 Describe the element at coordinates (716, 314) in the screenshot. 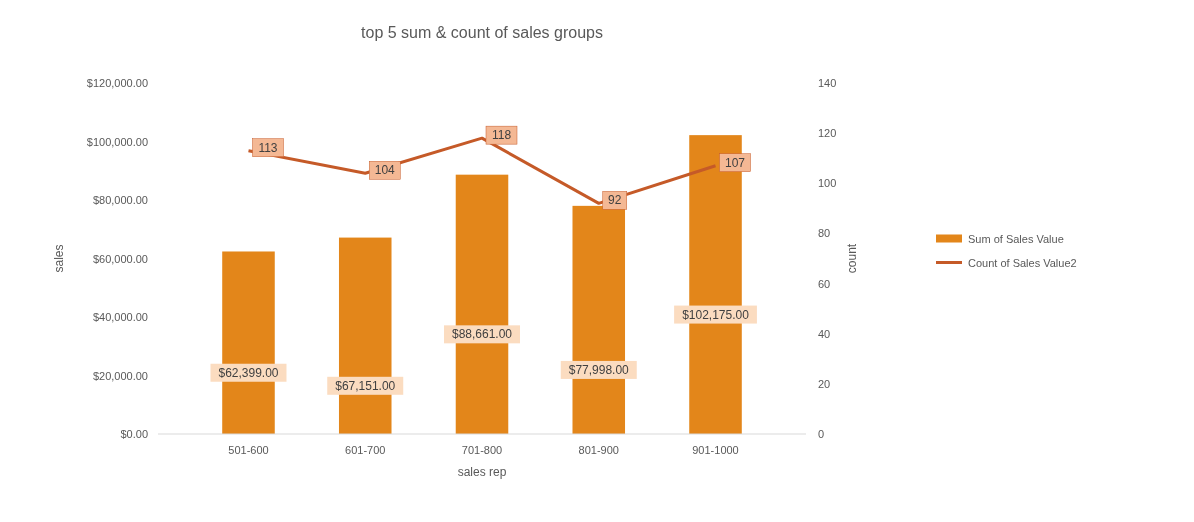

I see `data-label: $102,175.00` at that location.